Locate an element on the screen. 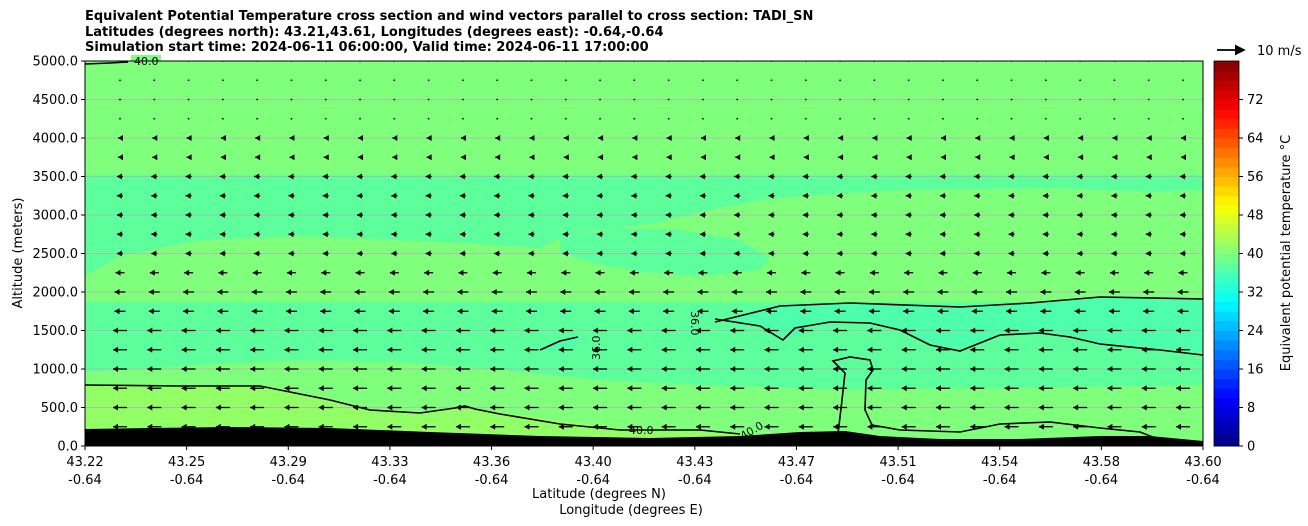  terrain-mask is located at coordinates (644, 436).